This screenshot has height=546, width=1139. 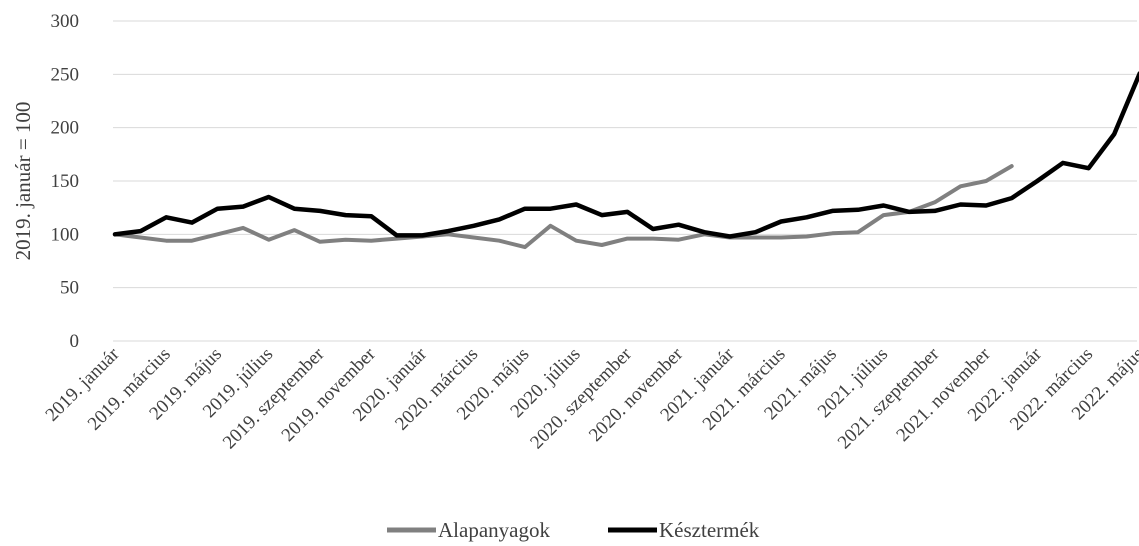 I want to click on legend-label-keszterm: Késztermék, so click(x=709, y=530).